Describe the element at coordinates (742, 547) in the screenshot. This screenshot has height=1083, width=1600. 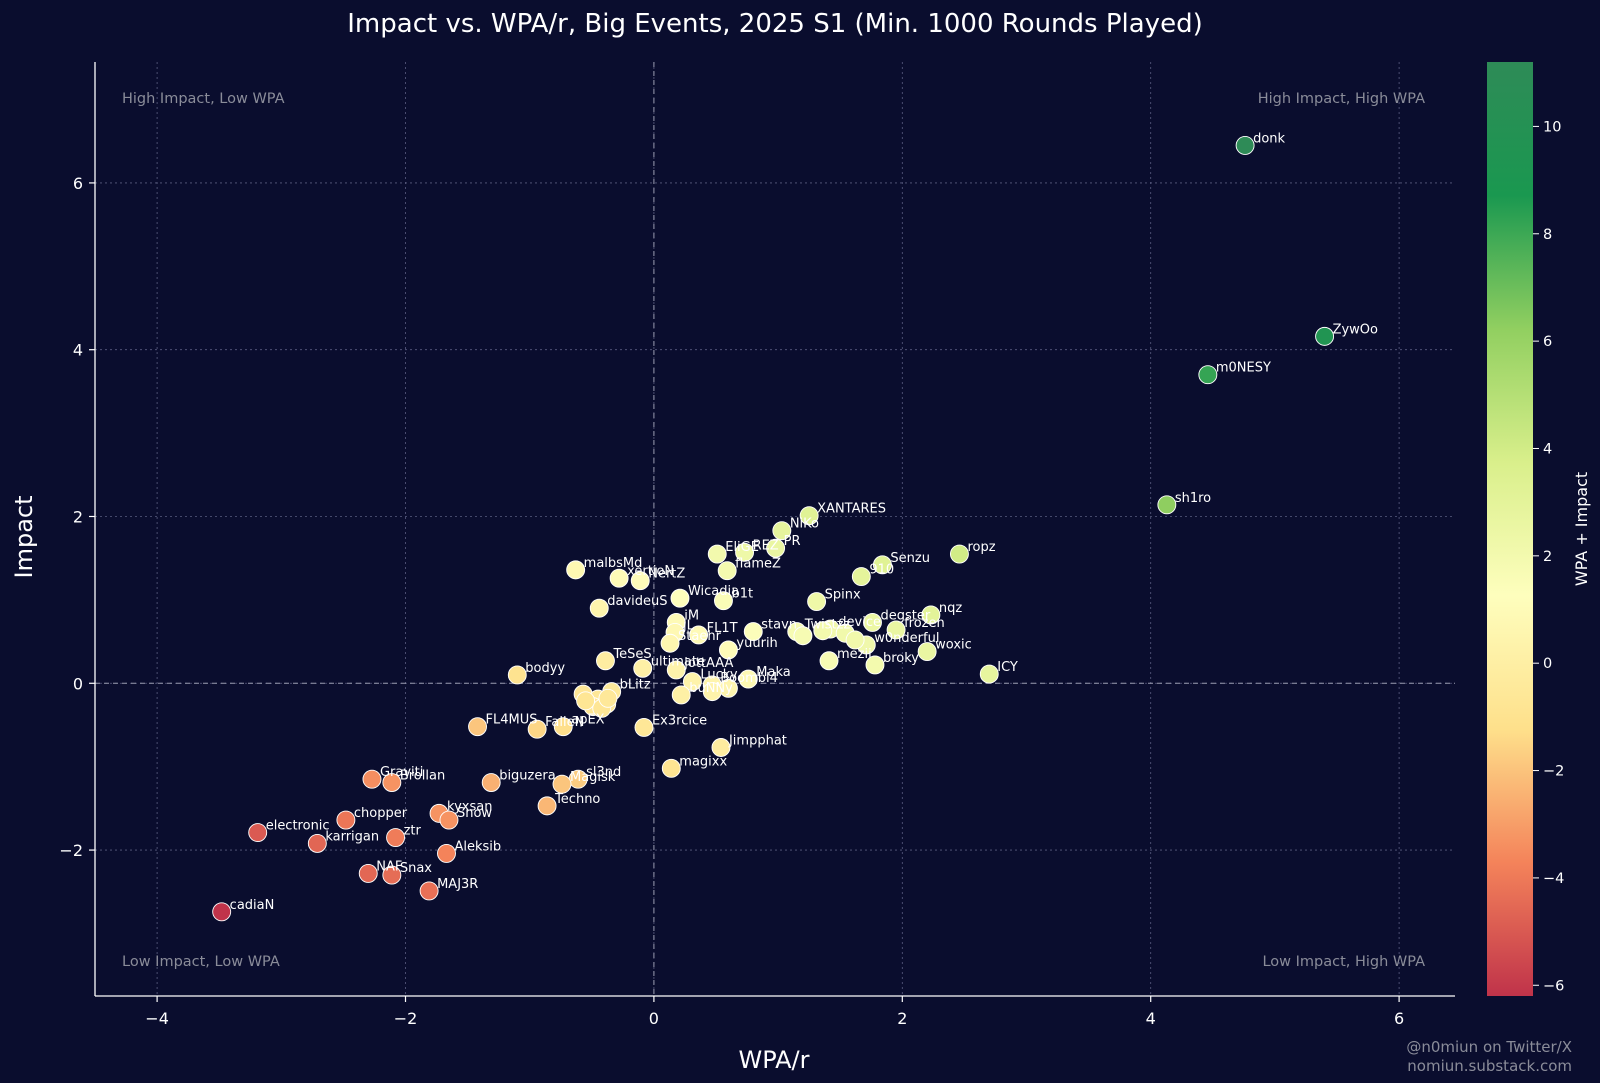
I see `point-label: EliGE` at that location.